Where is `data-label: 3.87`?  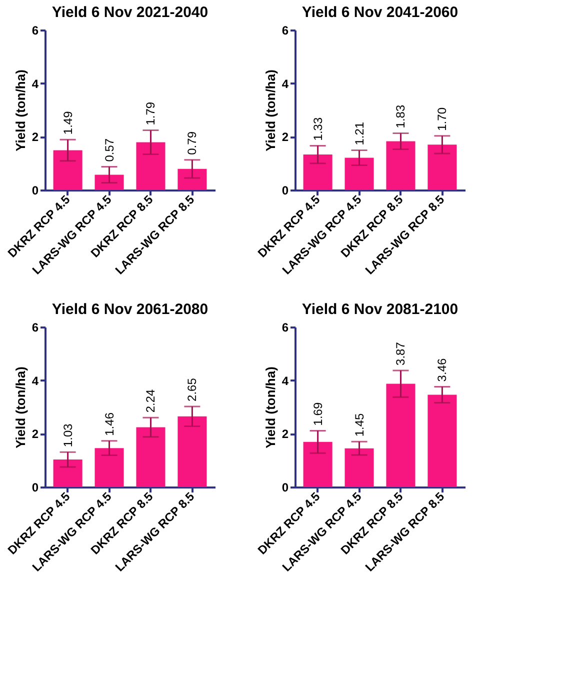 data-label: 3.87 is located at coordinates (401, 354).